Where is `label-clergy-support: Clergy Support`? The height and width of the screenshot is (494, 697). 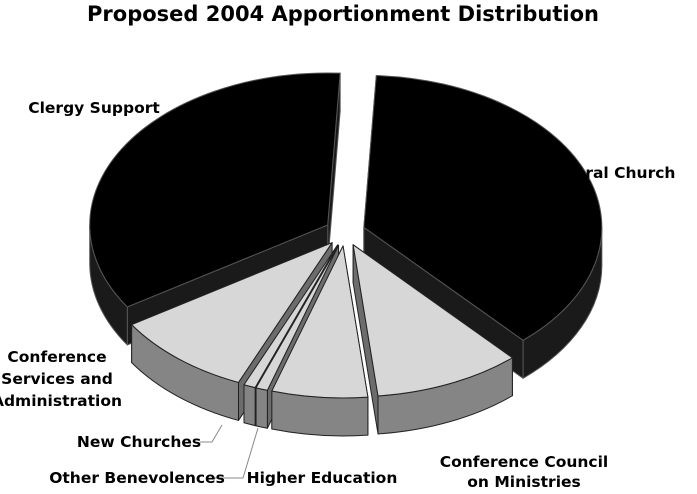 label-clergy-support: Clergy Support is located at coordinates (94, 108).